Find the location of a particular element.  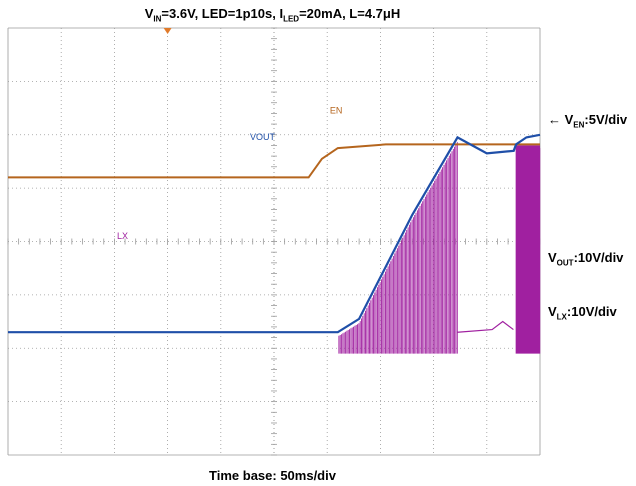

vout-scale-label: VOUT:10V/div is located at coordinates (586, 259).